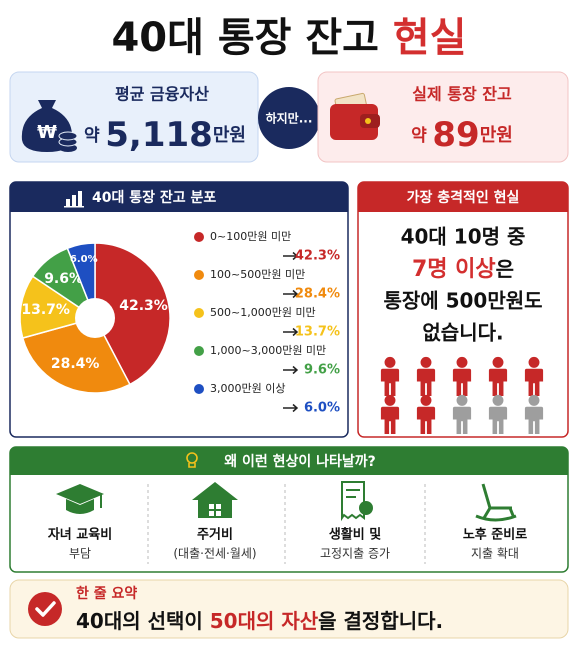 This screenshot has height=645, width=578. I want to click on actual-amount-line: 약 89만원, so click(462, 135).